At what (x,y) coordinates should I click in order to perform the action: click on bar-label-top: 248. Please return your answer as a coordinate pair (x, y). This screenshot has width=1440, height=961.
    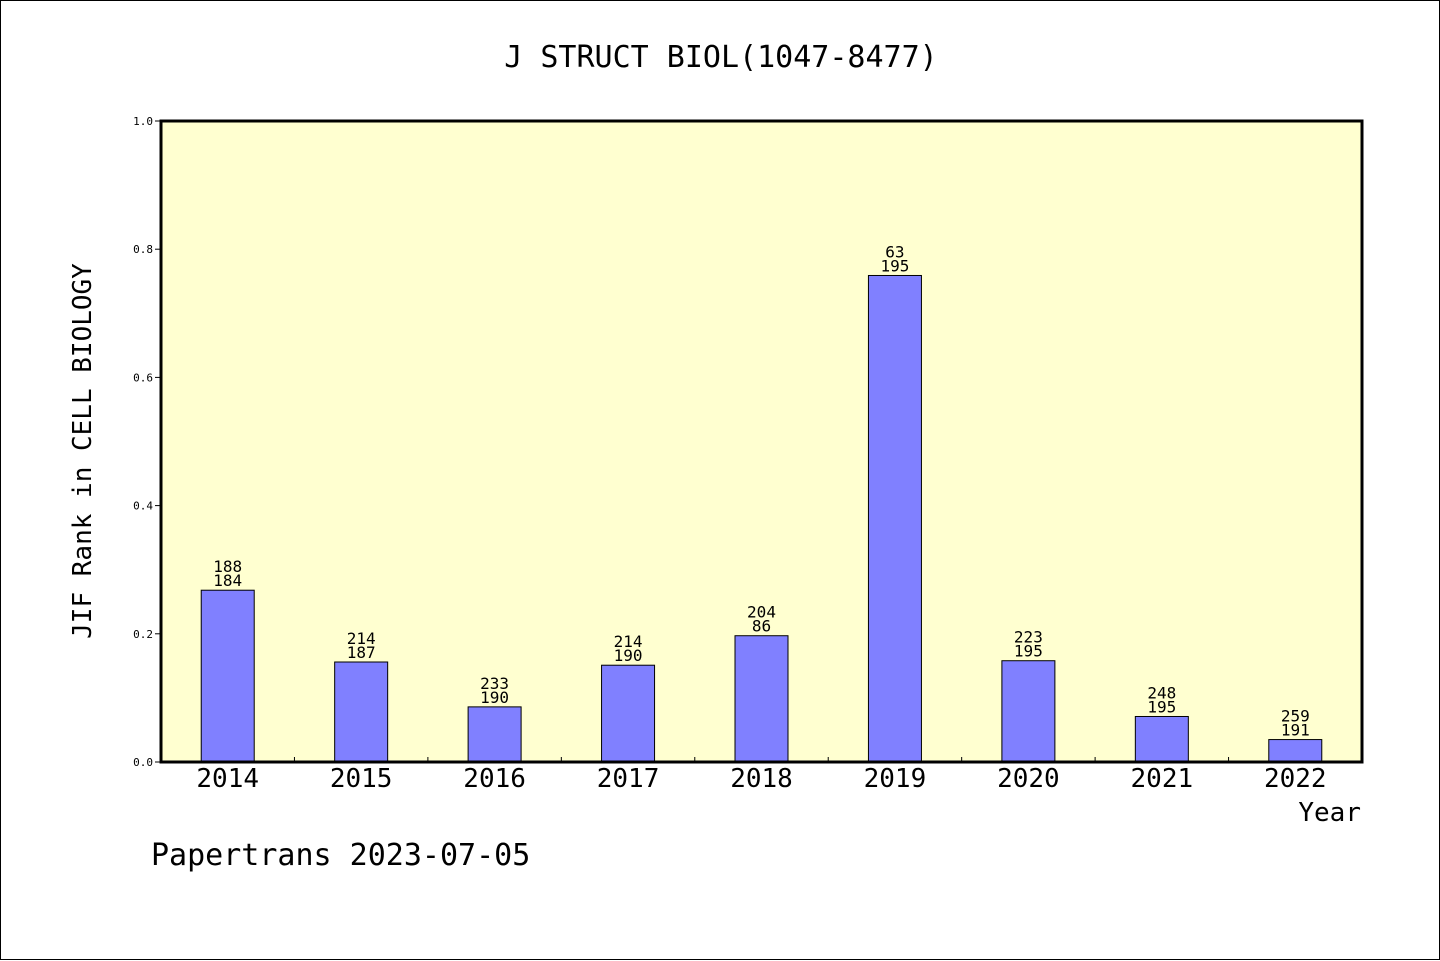
    Looking at the image, I should click on (1161, 692).